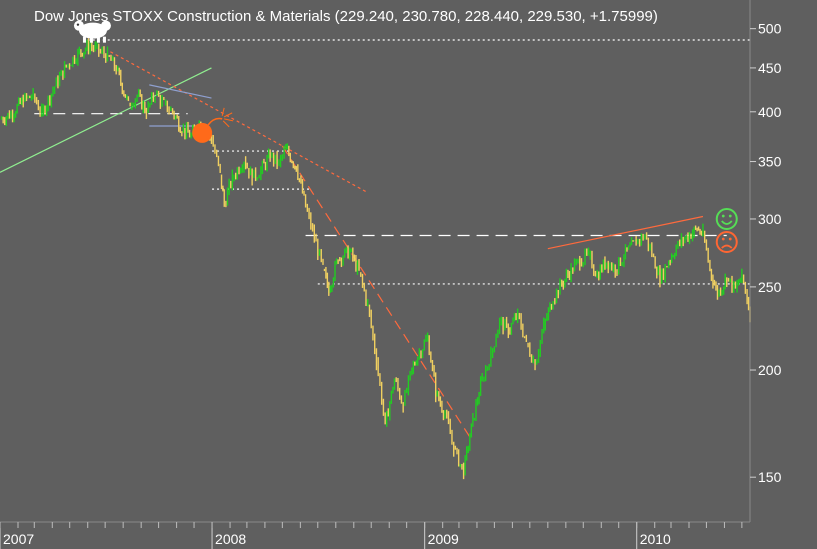 The image size is (817, 549). What do you see at coordinates (770, 370) in the screenshot?
I see `y-tick-label: 200` at bounding box center [770, 370].